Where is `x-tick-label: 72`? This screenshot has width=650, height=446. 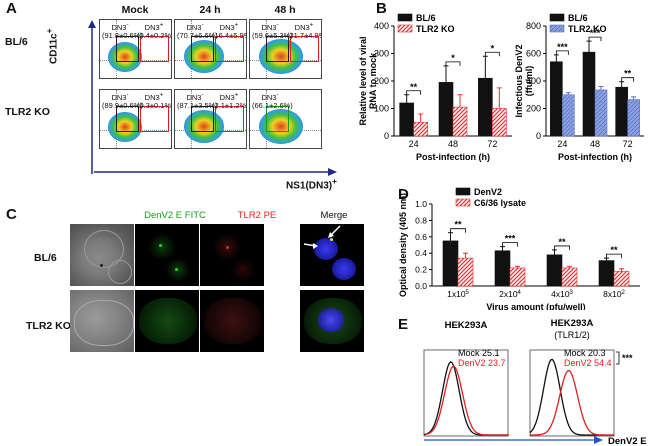 x-tick-label: 72 is located at coordinates (628, 144).